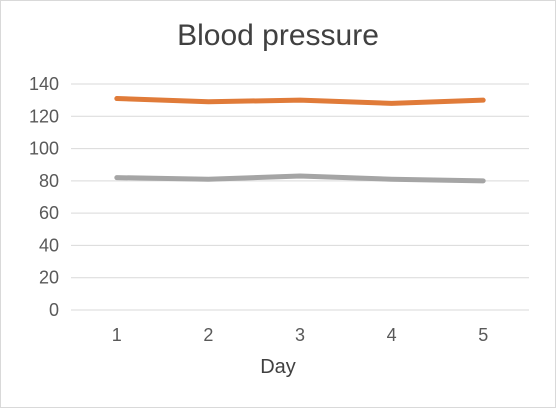  I want to click on y-tick-label: 120, so click(44, 116).